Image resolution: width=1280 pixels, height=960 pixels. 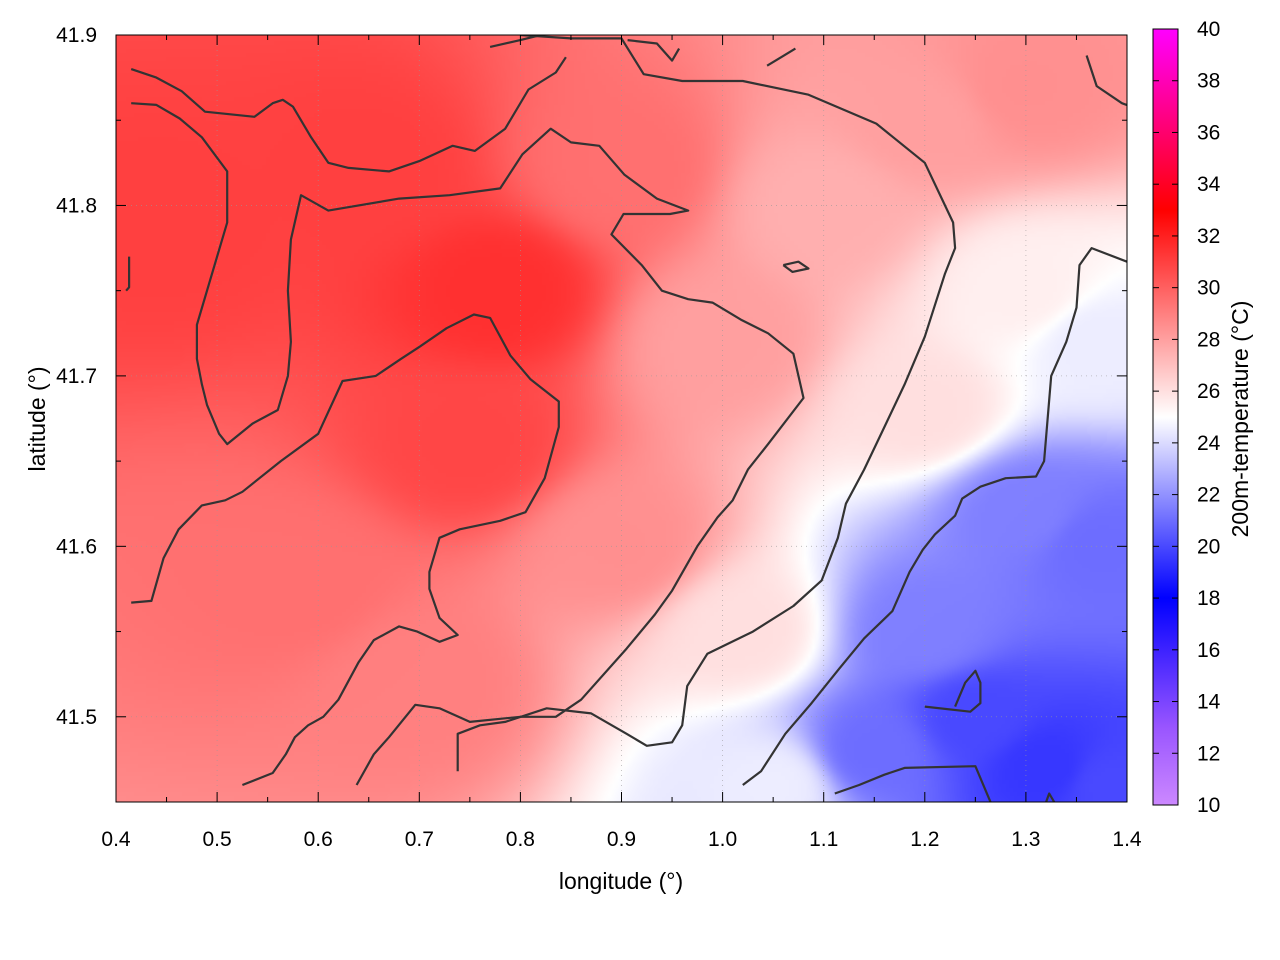 I want to click on colorbar-tick-label: 40, so click(x=1208, y=29).